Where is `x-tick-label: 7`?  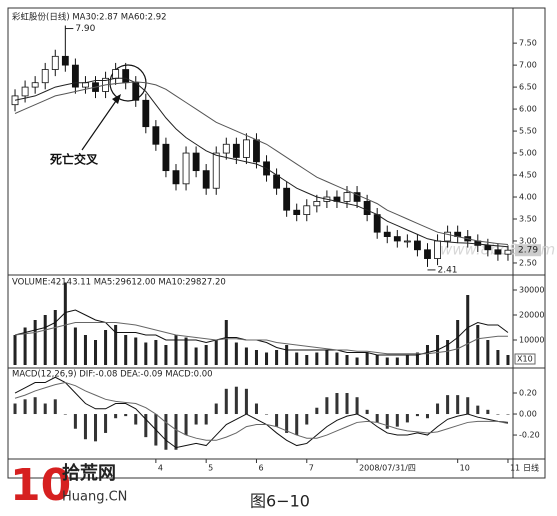 x-tick-label: 7 is located at coordinates (311, 468).